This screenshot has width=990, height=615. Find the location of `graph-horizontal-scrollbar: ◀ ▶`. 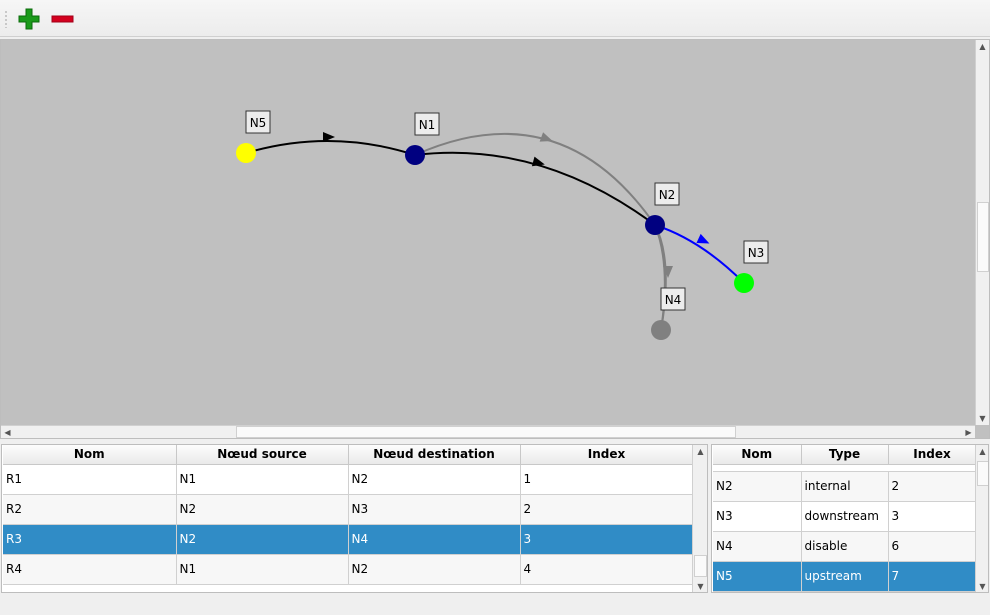

graph-horizontal-scrollbar: ◀ ▶ is located at coordinates (488, 431).